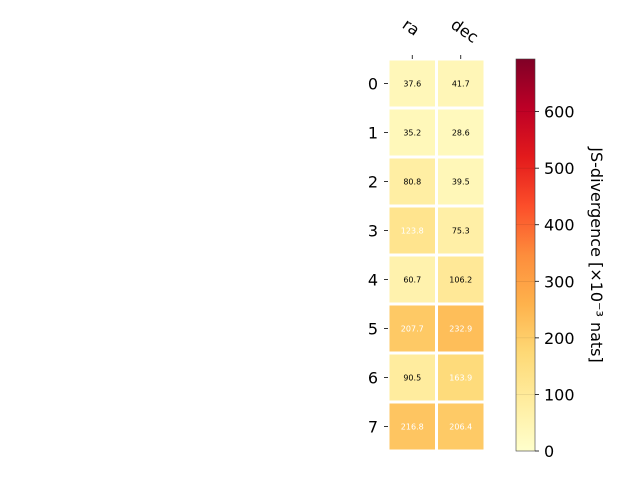 The image size is (640, 484). I want to click on cell-value-label: 35.2, so click(412, 133).